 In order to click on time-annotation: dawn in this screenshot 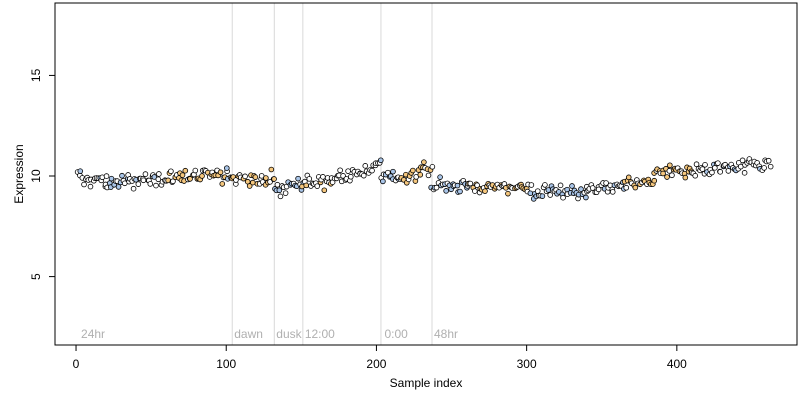, I will do `click(248, 334)`.